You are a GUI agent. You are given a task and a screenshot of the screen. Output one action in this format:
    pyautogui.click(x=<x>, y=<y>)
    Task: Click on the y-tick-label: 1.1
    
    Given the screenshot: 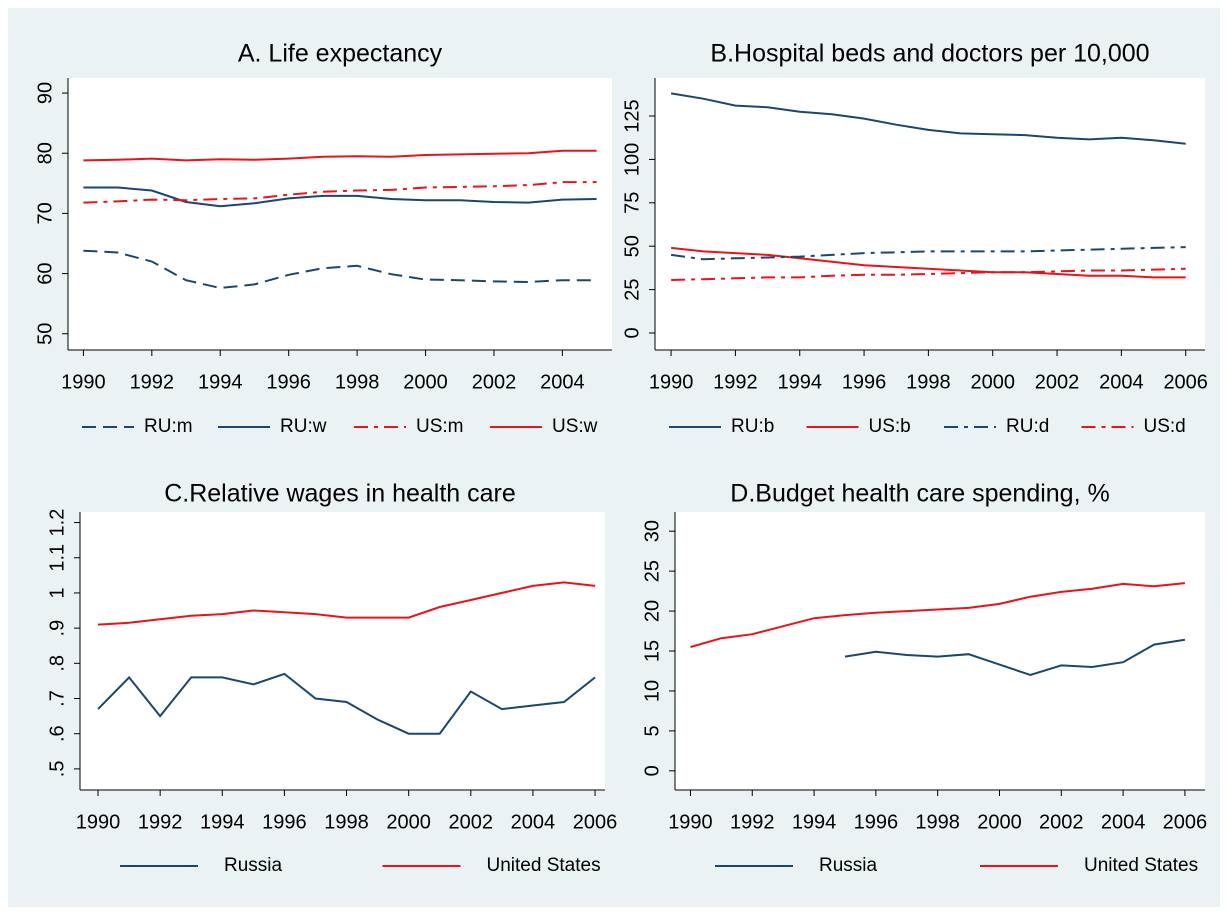 What is the action you would take?
    pyautogui.click(x=57, y=558)
    